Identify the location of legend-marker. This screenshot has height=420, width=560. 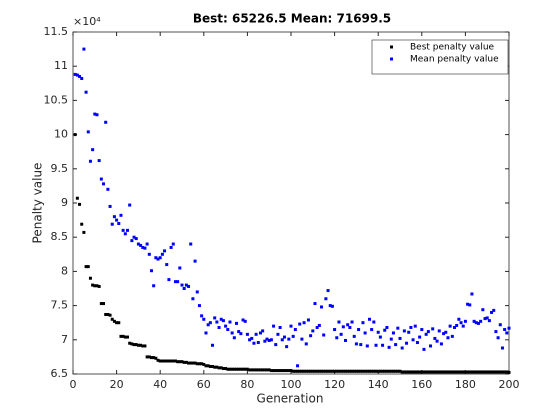
(391, 47).